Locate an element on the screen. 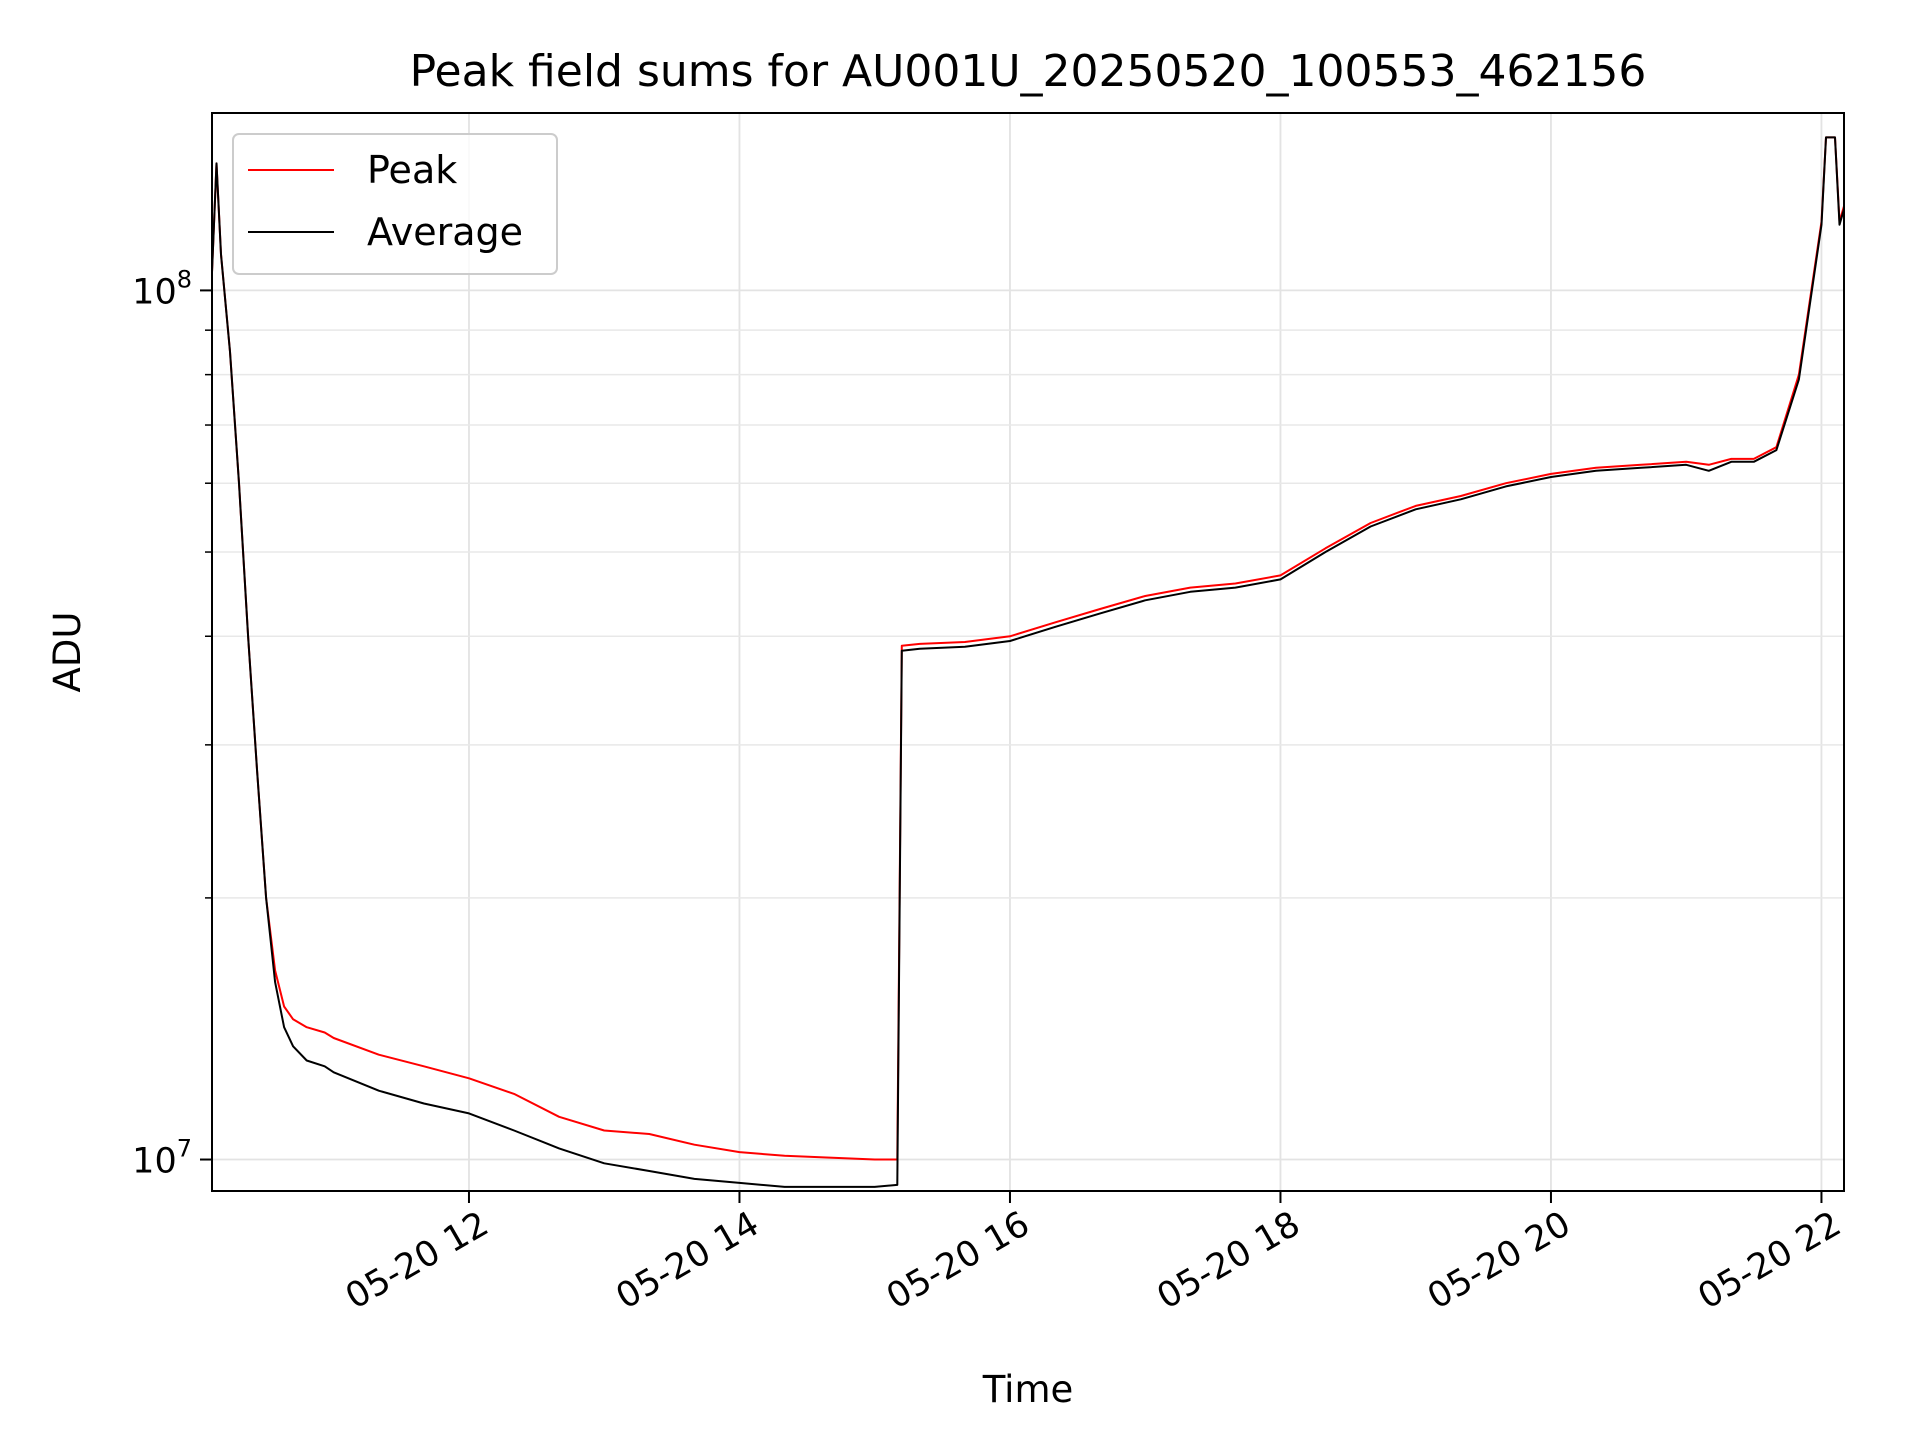 The width and height of the screenshot is (1920, 1440). legend-label-peak: Peak is located at coordinates (412, 170).